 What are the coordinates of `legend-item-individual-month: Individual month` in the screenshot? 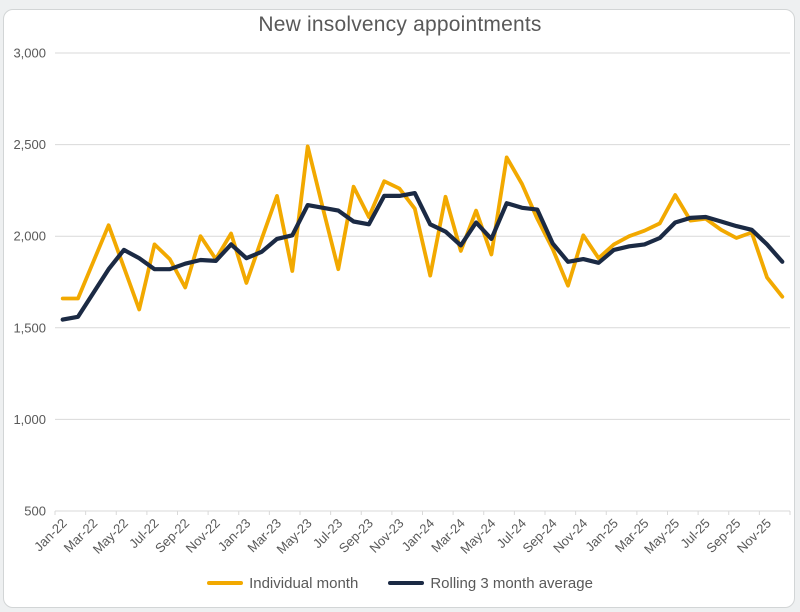 It's located at (282, 583).